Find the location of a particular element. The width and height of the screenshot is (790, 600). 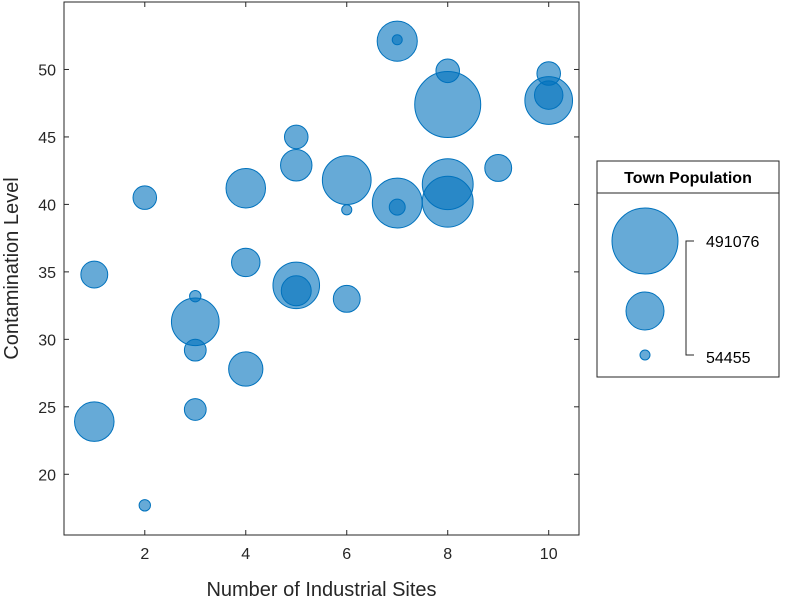

x-tick-label: 6 is located at coordinates (346, 554).